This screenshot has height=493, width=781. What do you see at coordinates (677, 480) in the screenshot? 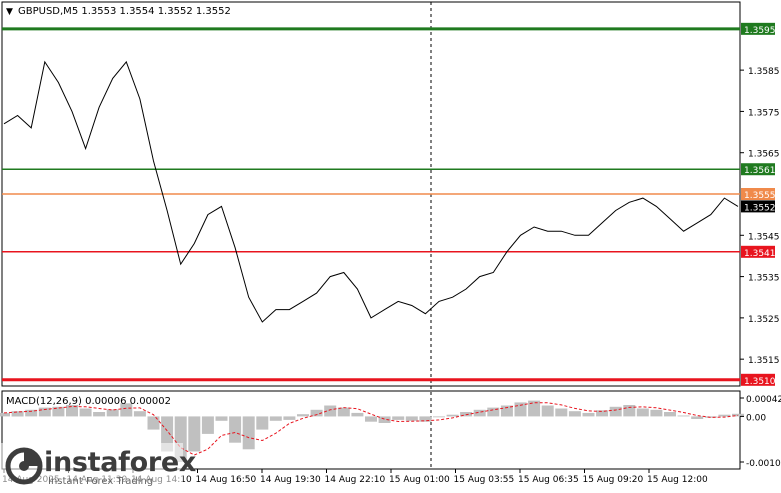
I see `time-tick-label: 15 Aug 12:00` at bounding box center [677, 480].